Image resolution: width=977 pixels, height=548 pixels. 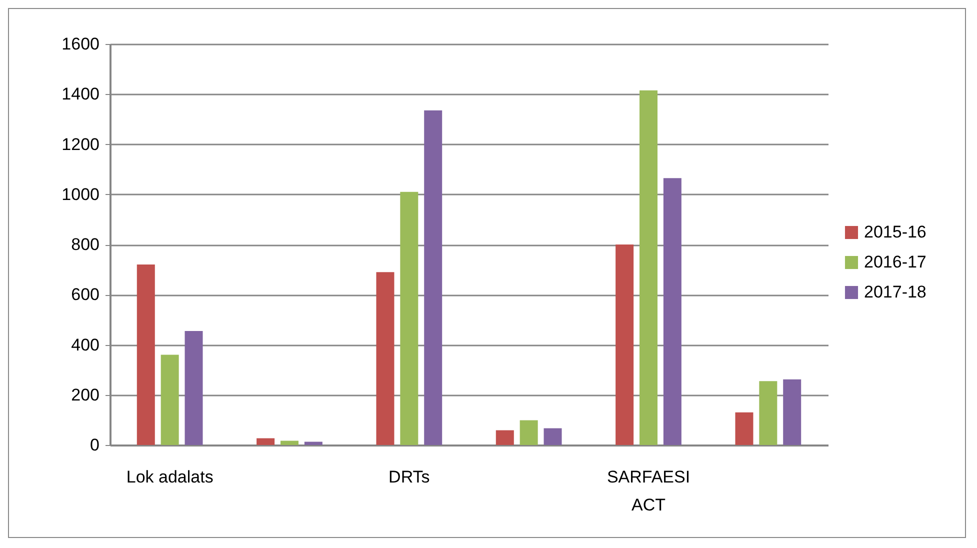 What do you see at coordinates (81, 194) in the screenshot?
I see `y-tick-label: 1000` at bounding box center [81, 194].